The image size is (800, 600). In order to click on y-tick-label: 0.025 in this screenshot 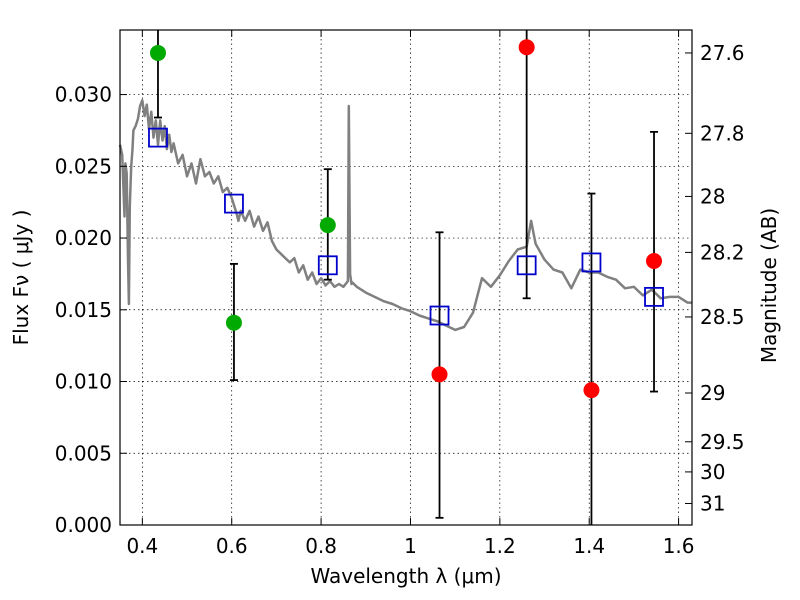, I will do `click(83, 166)`.